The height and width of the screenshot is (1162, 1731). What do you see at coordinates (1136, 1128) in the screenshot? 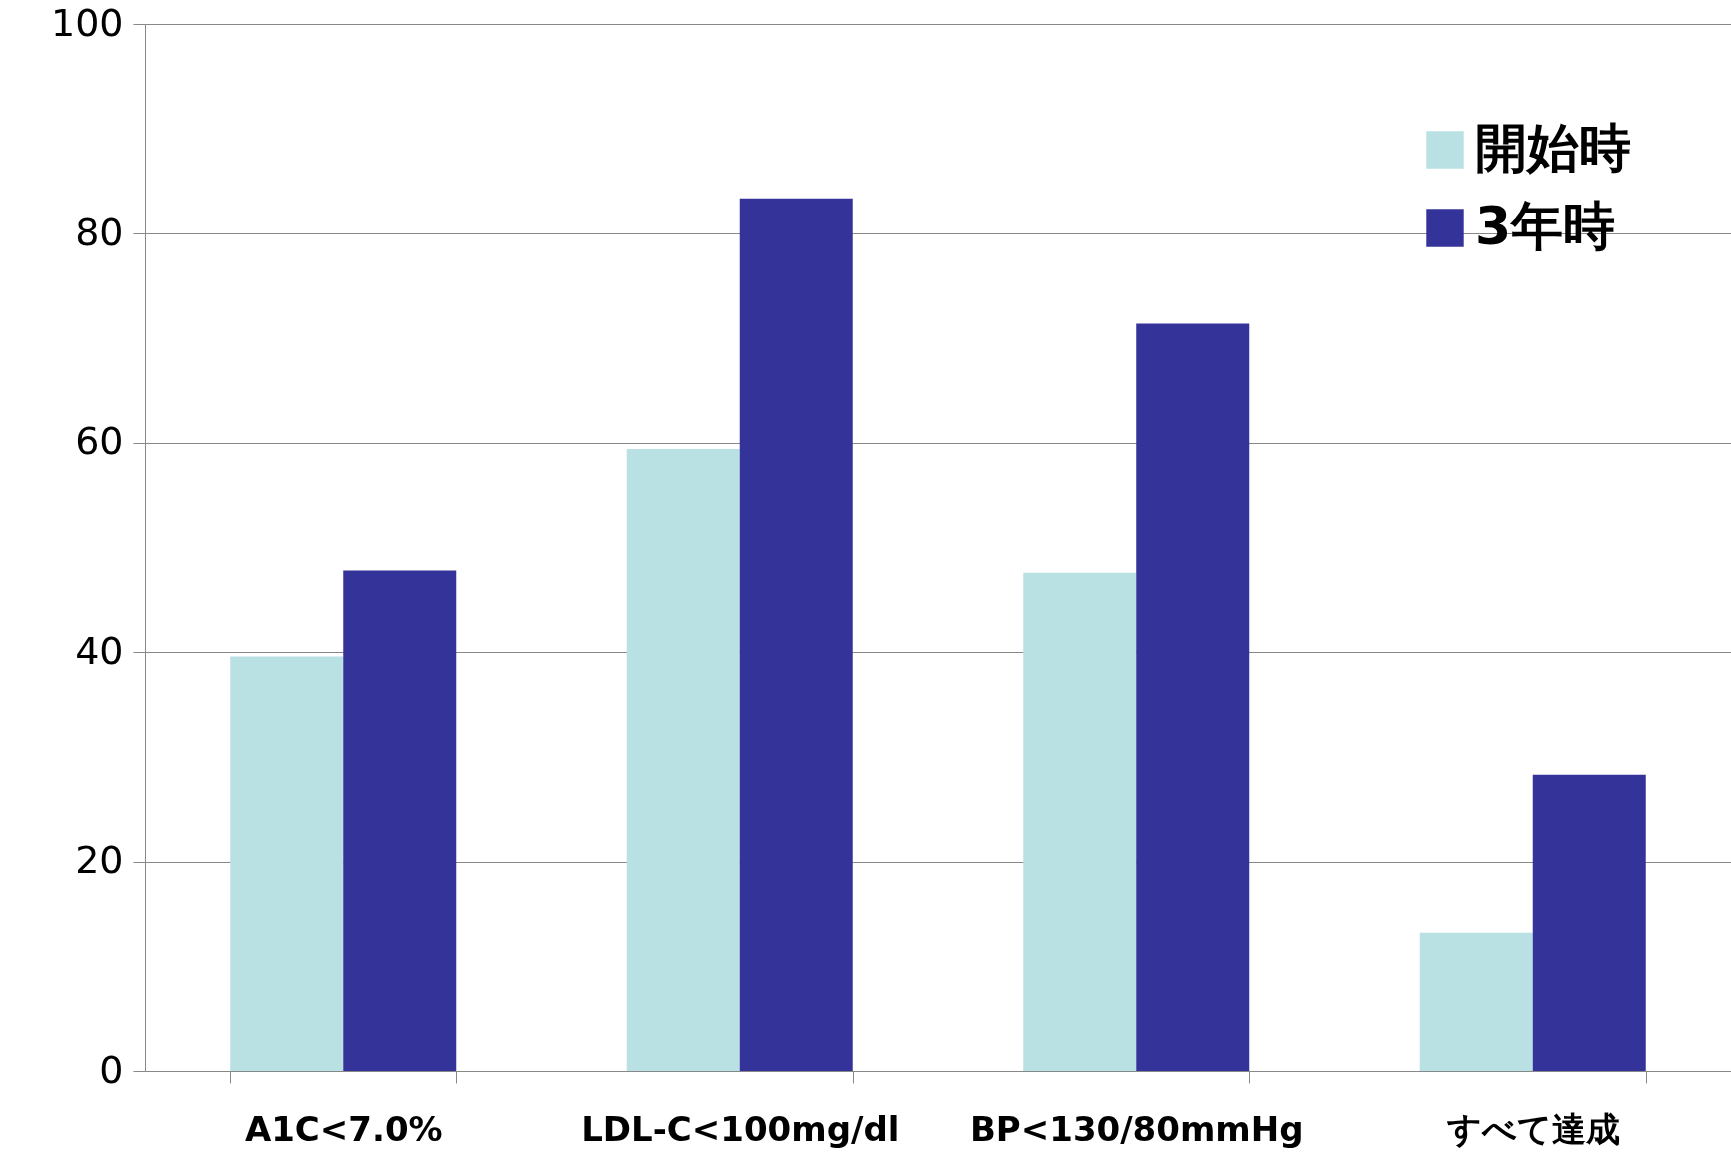
I see `x-tick-label: BP<130/80mmHg` at bounding box center [1136, 1128].